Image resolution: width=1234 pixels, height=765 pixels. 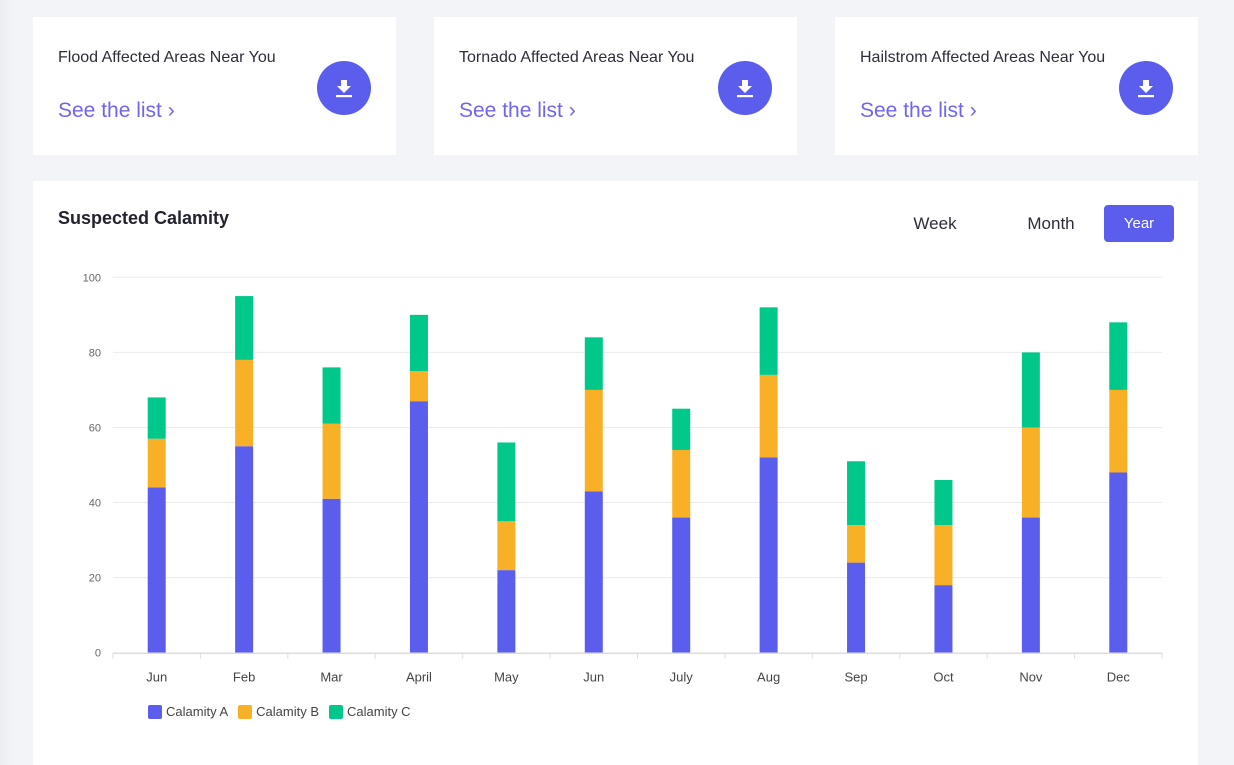 I want to click on x-tick-label: Nov, so click(x=1031, y=677).